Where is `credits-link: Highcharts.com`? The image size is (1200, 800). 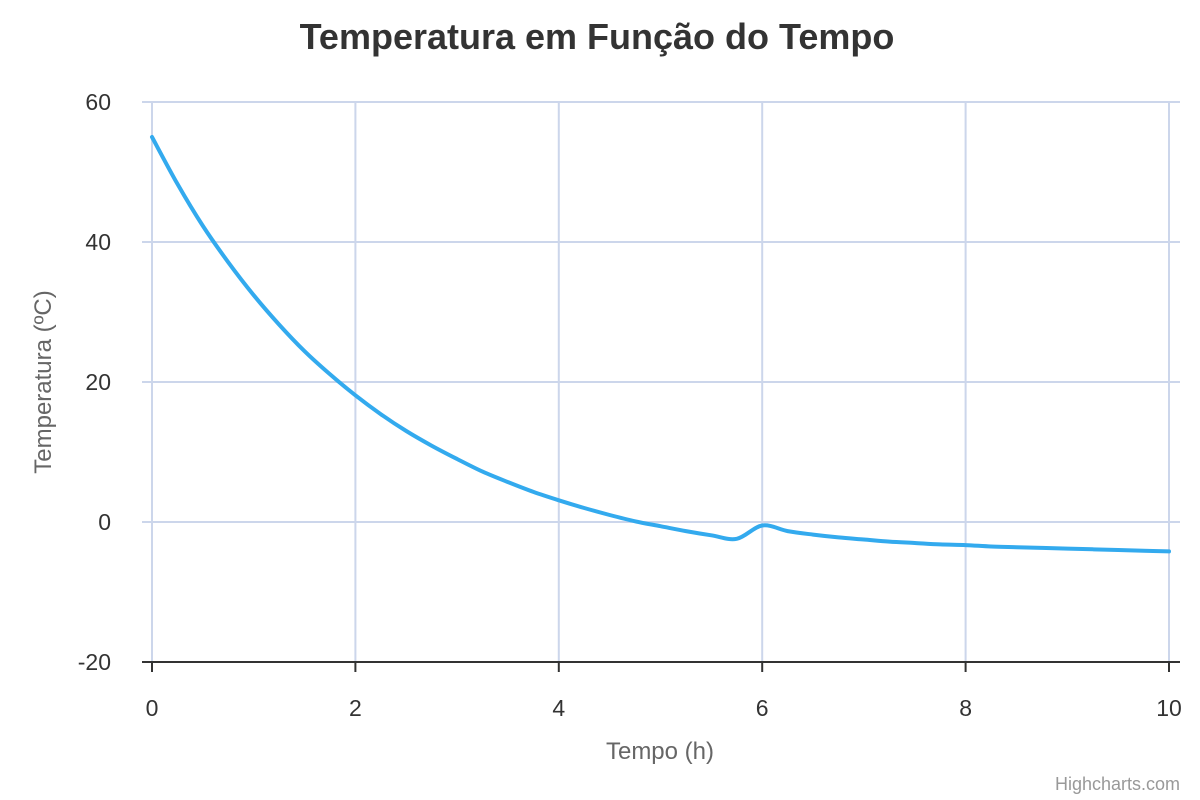 credits-link: Highcharts.com is located at coordinates (1117, 784).